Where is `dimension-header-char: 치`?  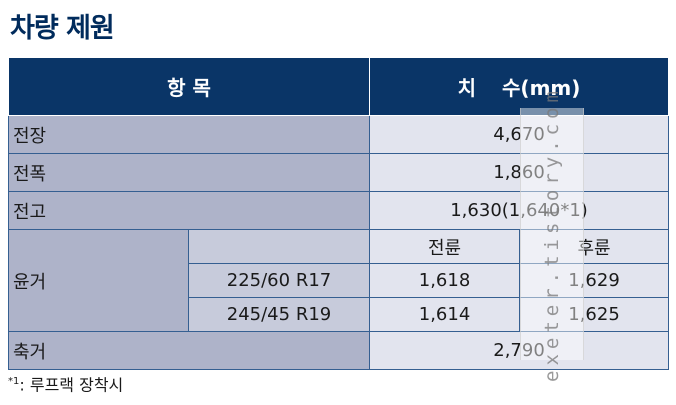
dimension-header-char: 치 is located at coordinates (467, 88).